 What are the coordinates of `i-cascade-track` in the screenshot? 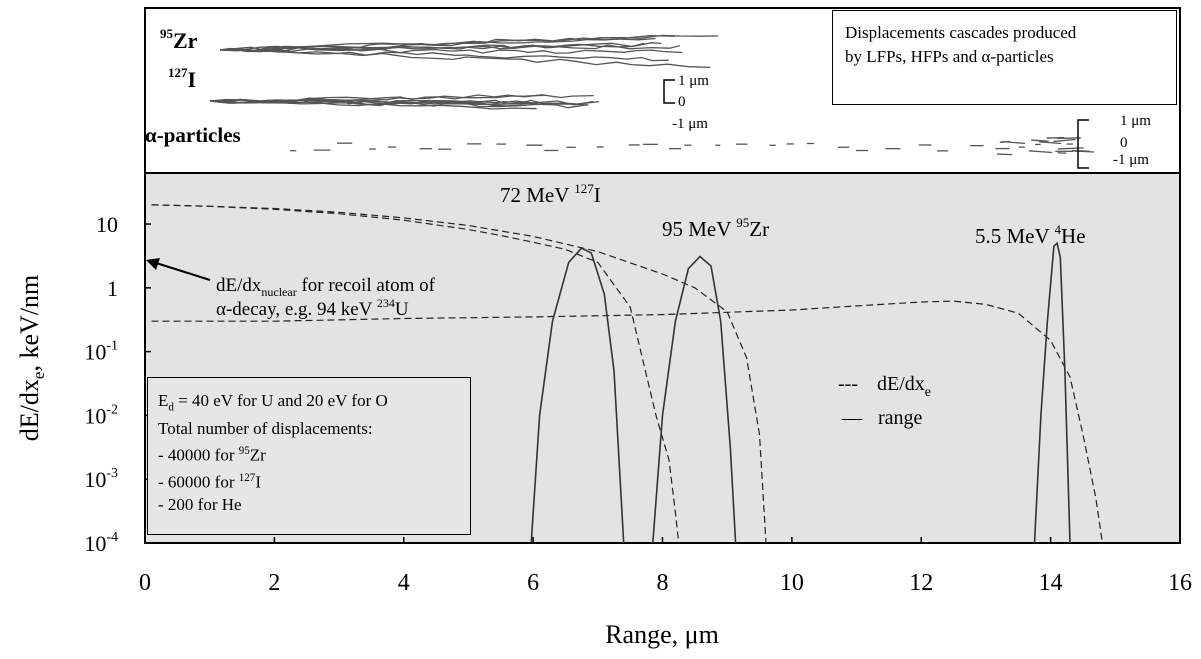 It's located at (404, 102).